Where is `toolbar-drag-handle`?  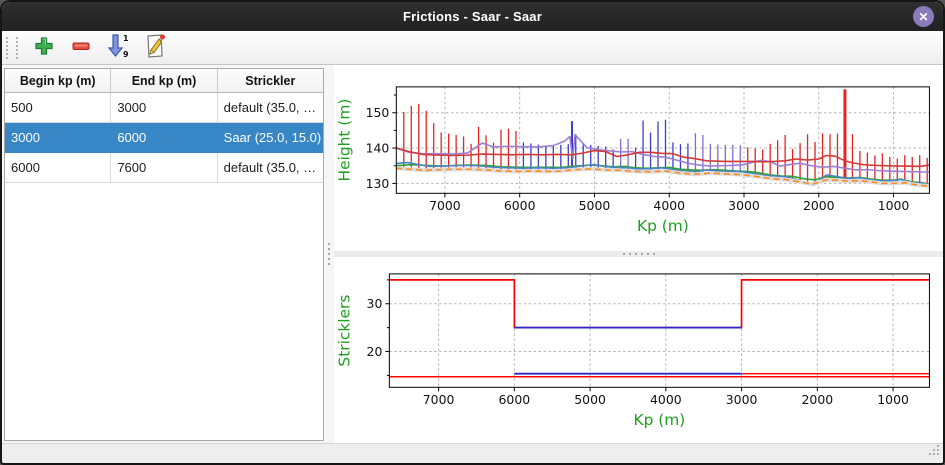 toolbar-drag-handle is located at coordinates (12, 47).